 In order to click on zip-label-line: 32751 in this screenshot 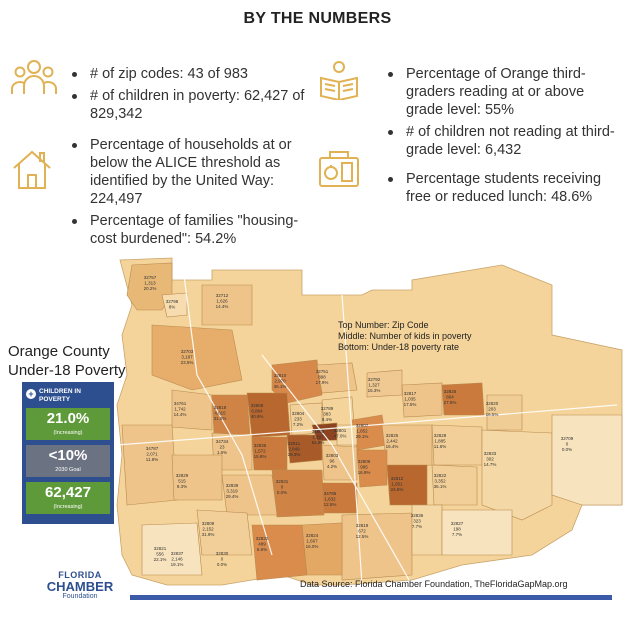, I will do `click(322, 371)`.